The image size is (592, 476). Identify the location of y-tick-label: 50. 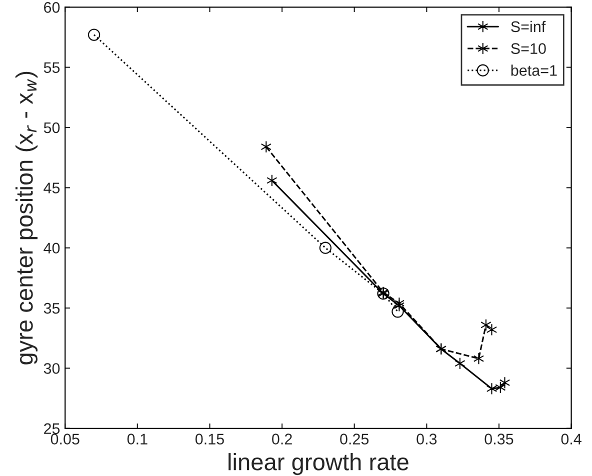
(52, 128).